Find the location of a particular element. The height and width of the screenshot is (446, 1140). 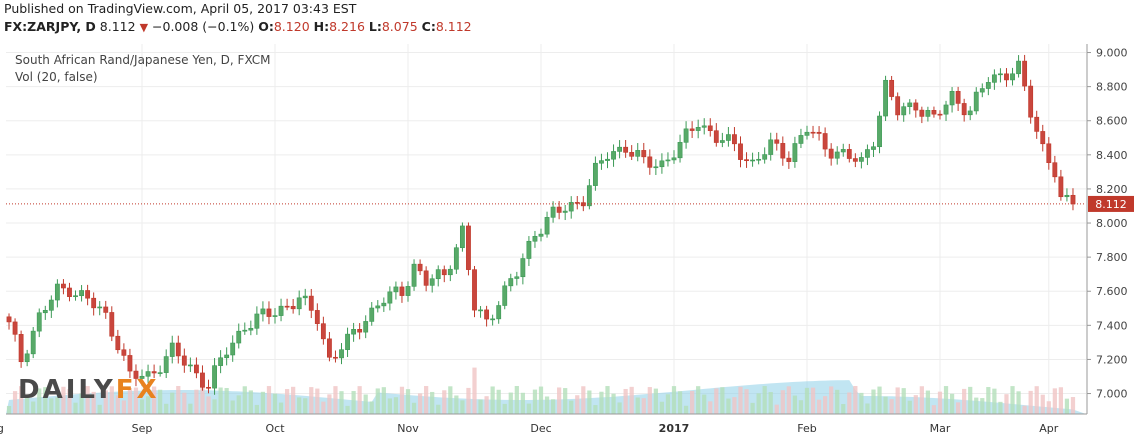

y-tick-label: 7.400 is located at coordinates (1112, 325).